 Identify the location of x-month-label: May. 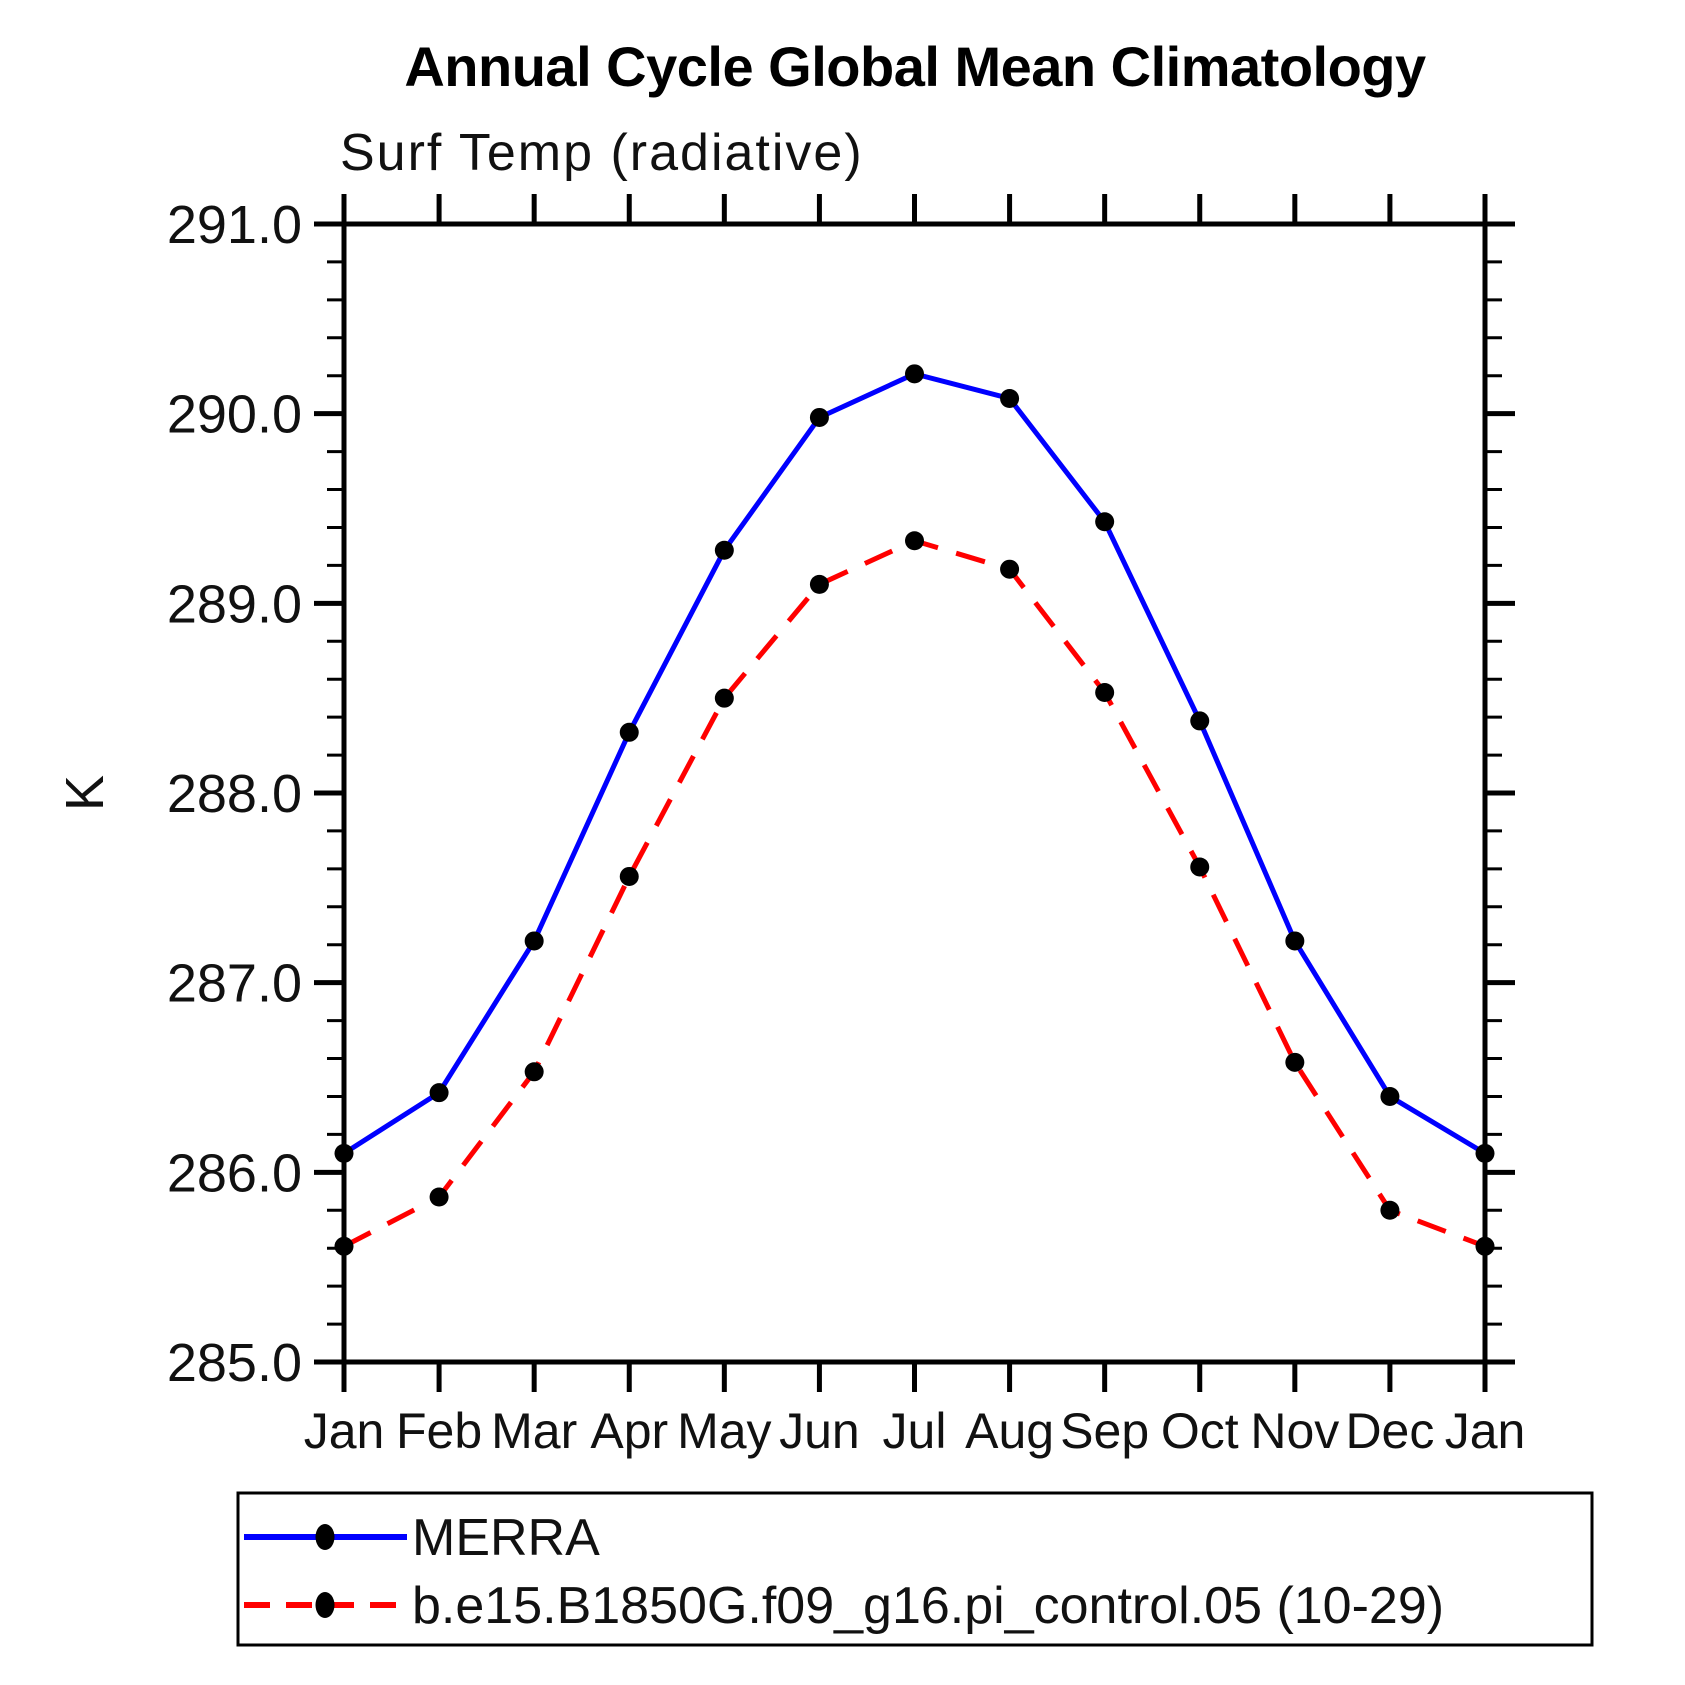
(724, 1431).